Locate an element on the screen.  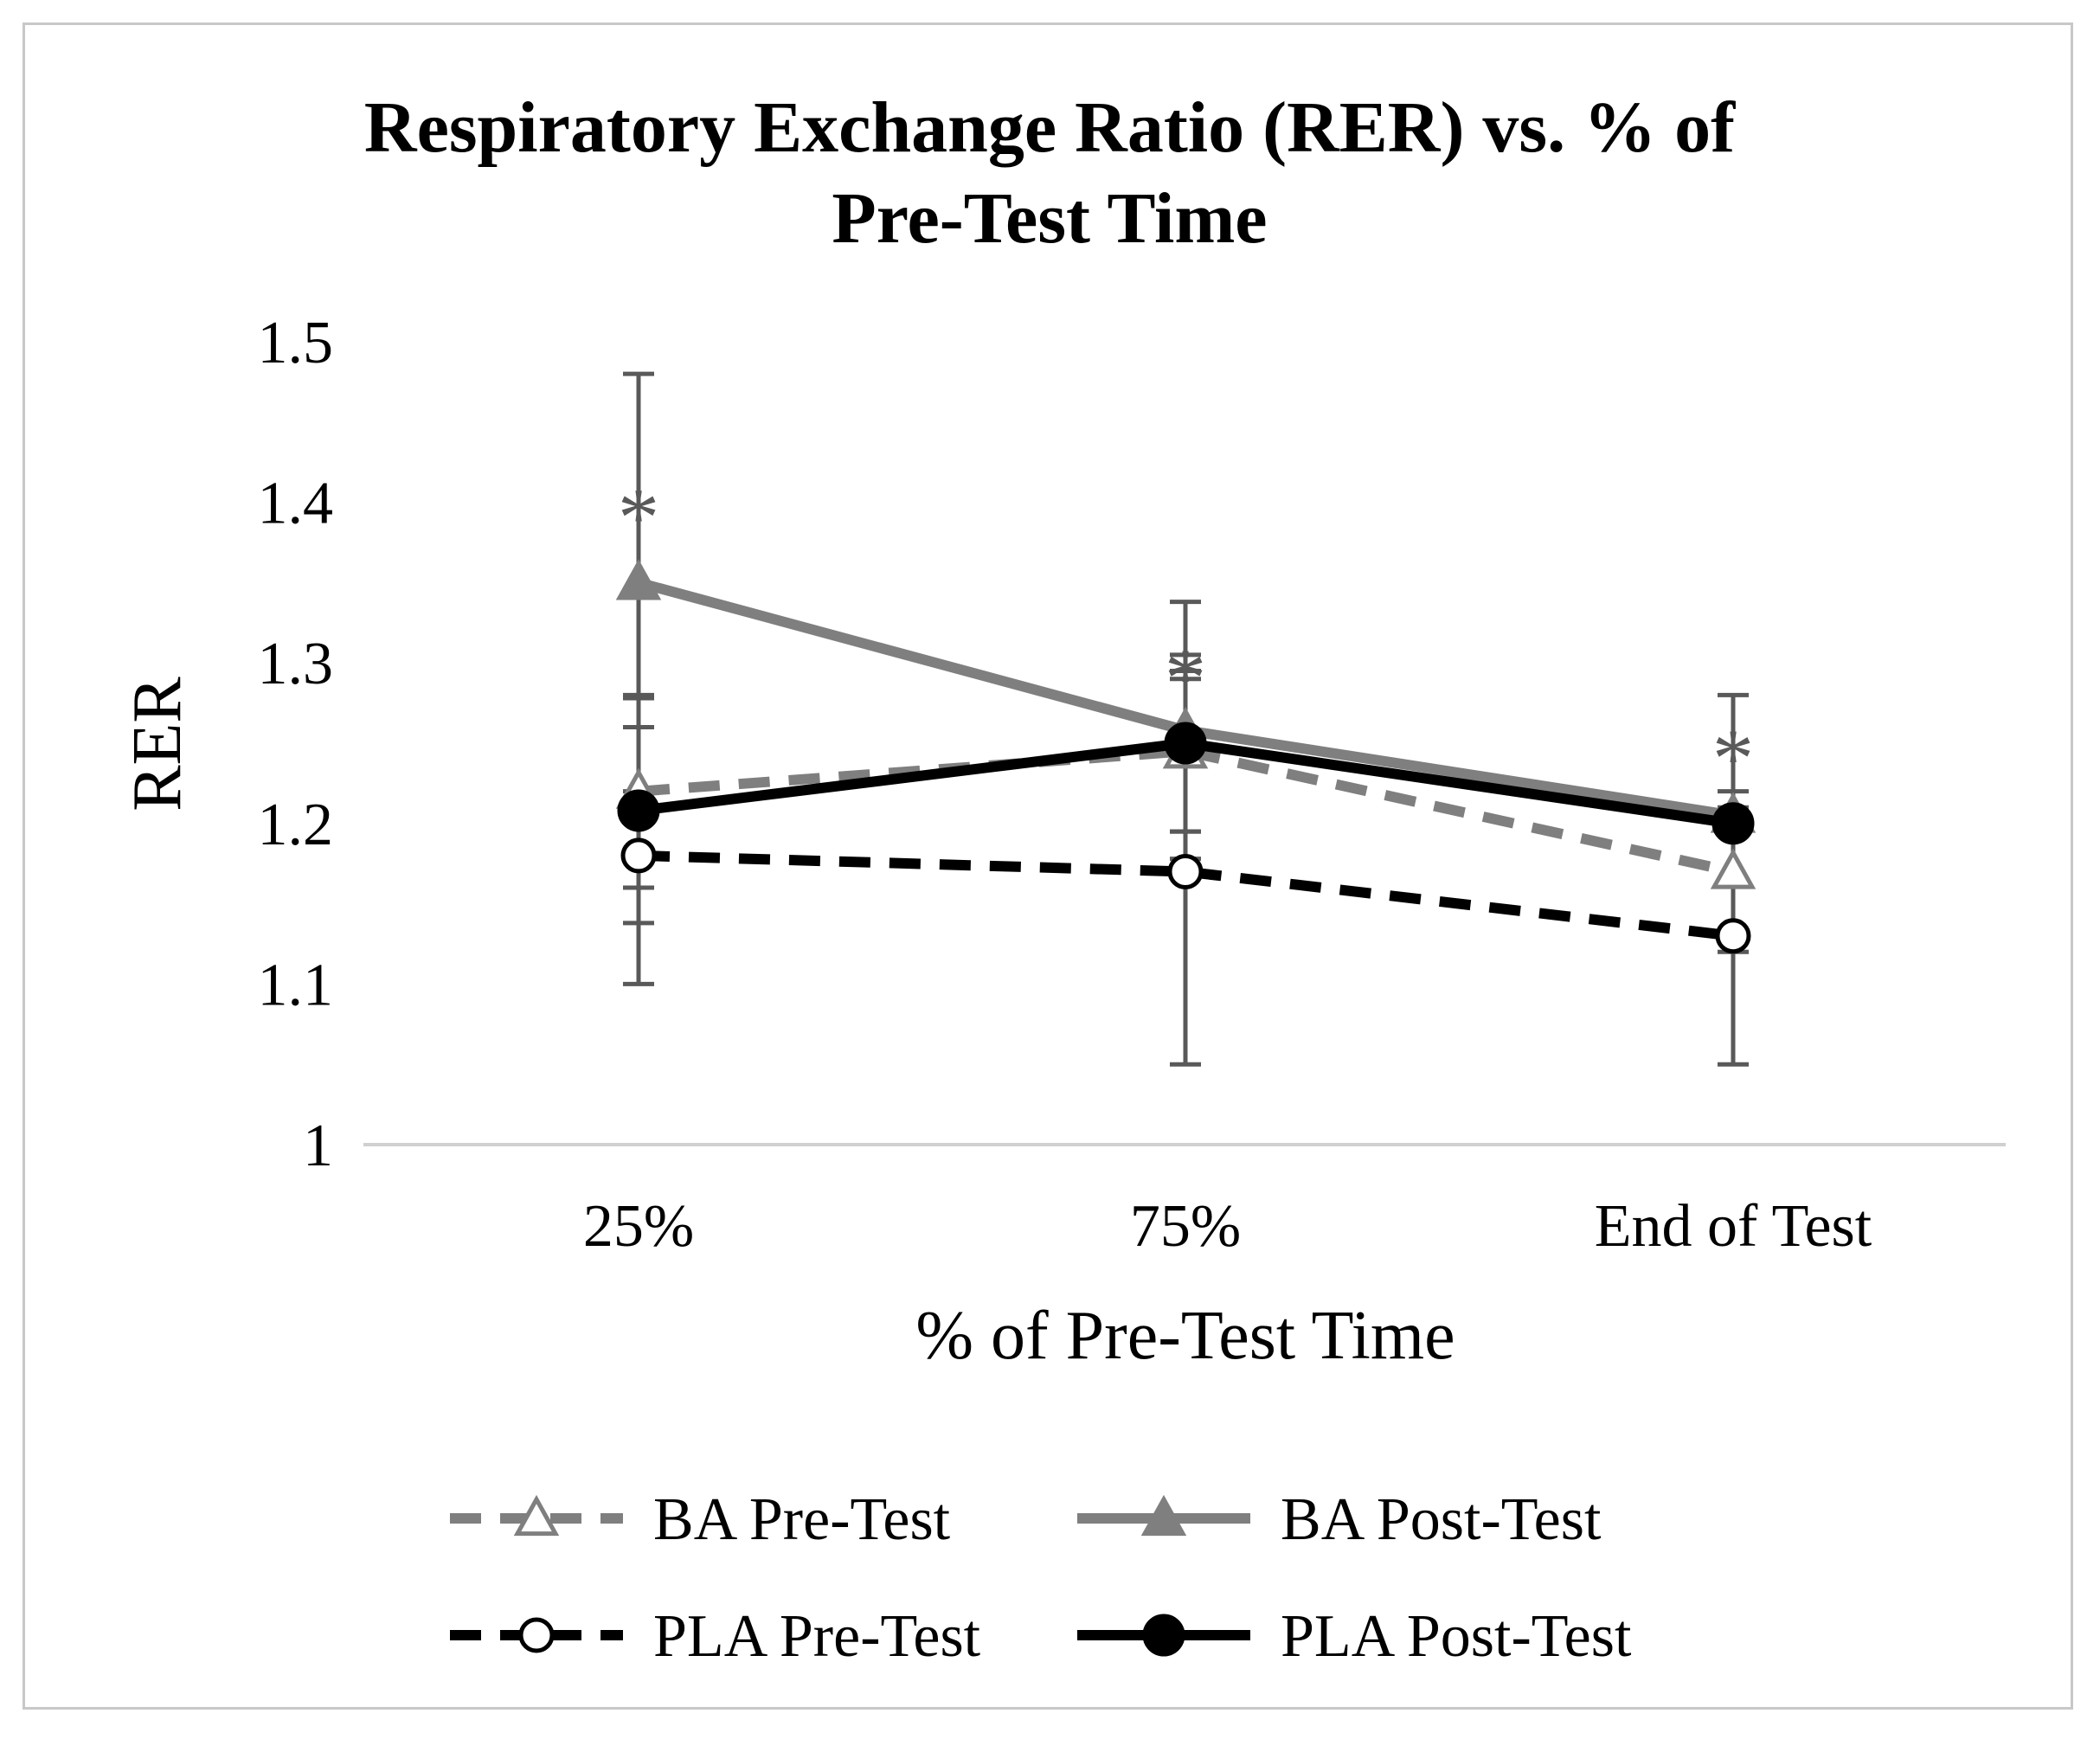
legend-item: PLA Post-Test is located at coordinates (1354, 1636).